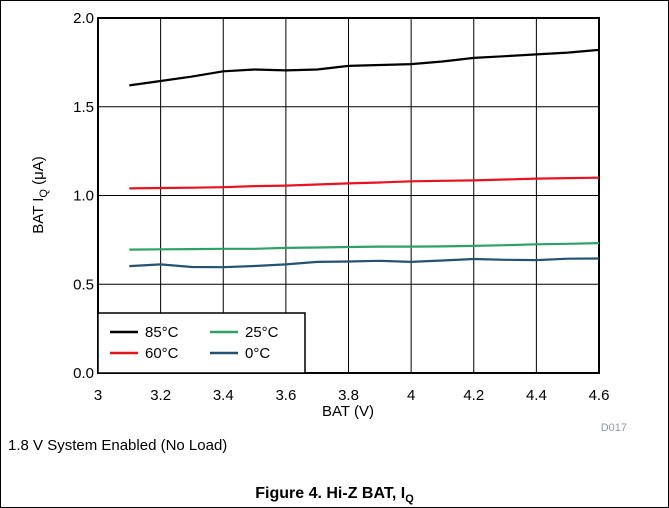 The width and height of the screenshot is (669, 508). Describe the element at coordinates (118, 445) in the screenshot. I see `condition-note: 1.8 V System Enabled (No Load)` at that location.